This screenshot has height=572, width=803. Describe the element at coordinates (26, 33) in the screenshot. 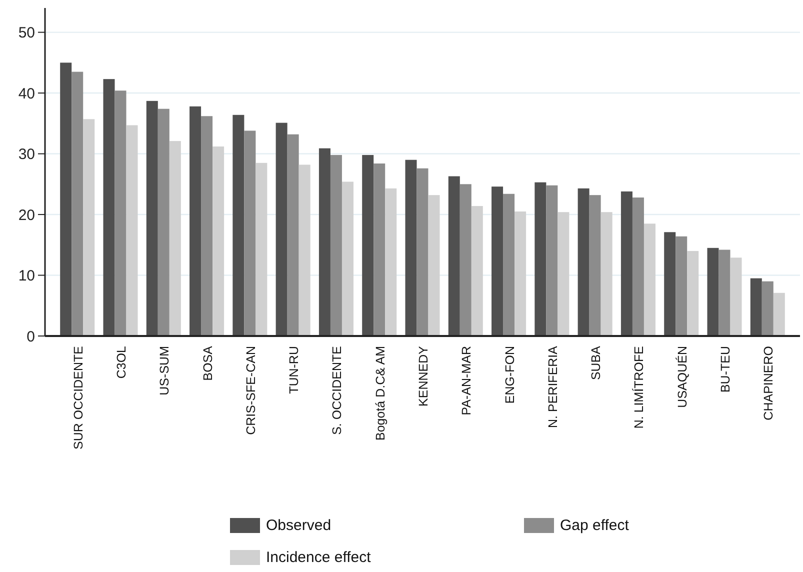

I see `y-tick-label: 50` at that location.